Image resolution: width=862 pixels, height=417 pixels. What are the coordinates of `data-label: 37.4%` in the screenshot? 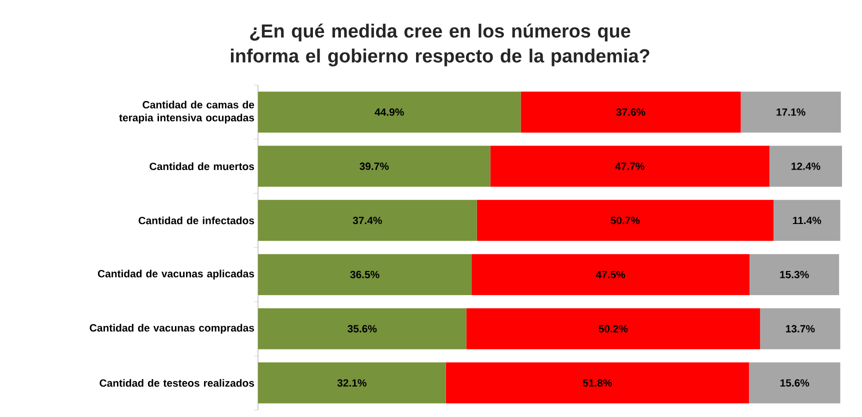 It's located at (367, 220).